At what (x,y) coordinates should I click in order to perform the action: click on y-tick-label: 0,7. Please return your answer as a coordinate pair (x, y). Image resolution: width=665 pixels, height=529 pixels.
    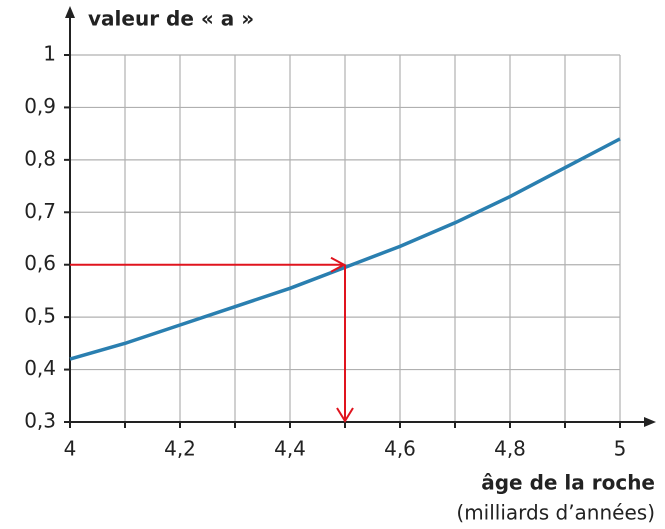
    Looking at the image, I should click on (40, 211).